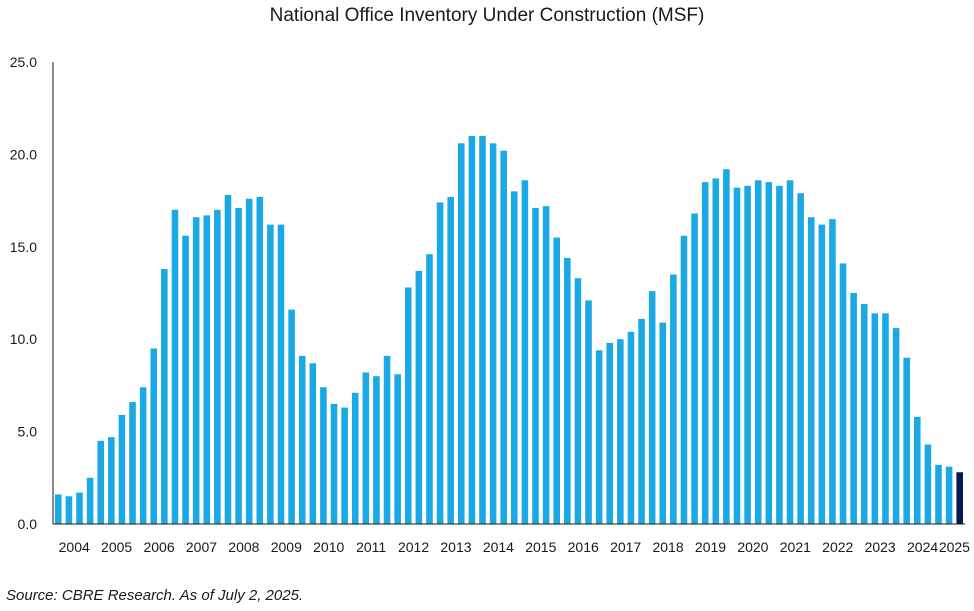 This screenshot has height=611, width=974. What do you see at coordinates (837, 547) in the screenshot?
I see `x-tick-label: 2022` at bounding box center [837, 547].